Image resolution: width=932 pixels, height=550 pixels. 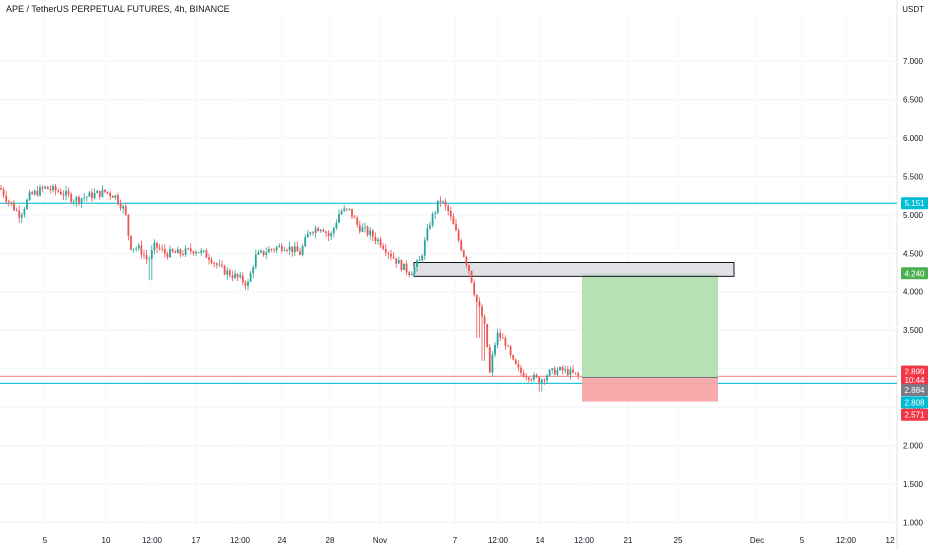 I want to click on x-tick-label: 14, so click(x=540, y=540).